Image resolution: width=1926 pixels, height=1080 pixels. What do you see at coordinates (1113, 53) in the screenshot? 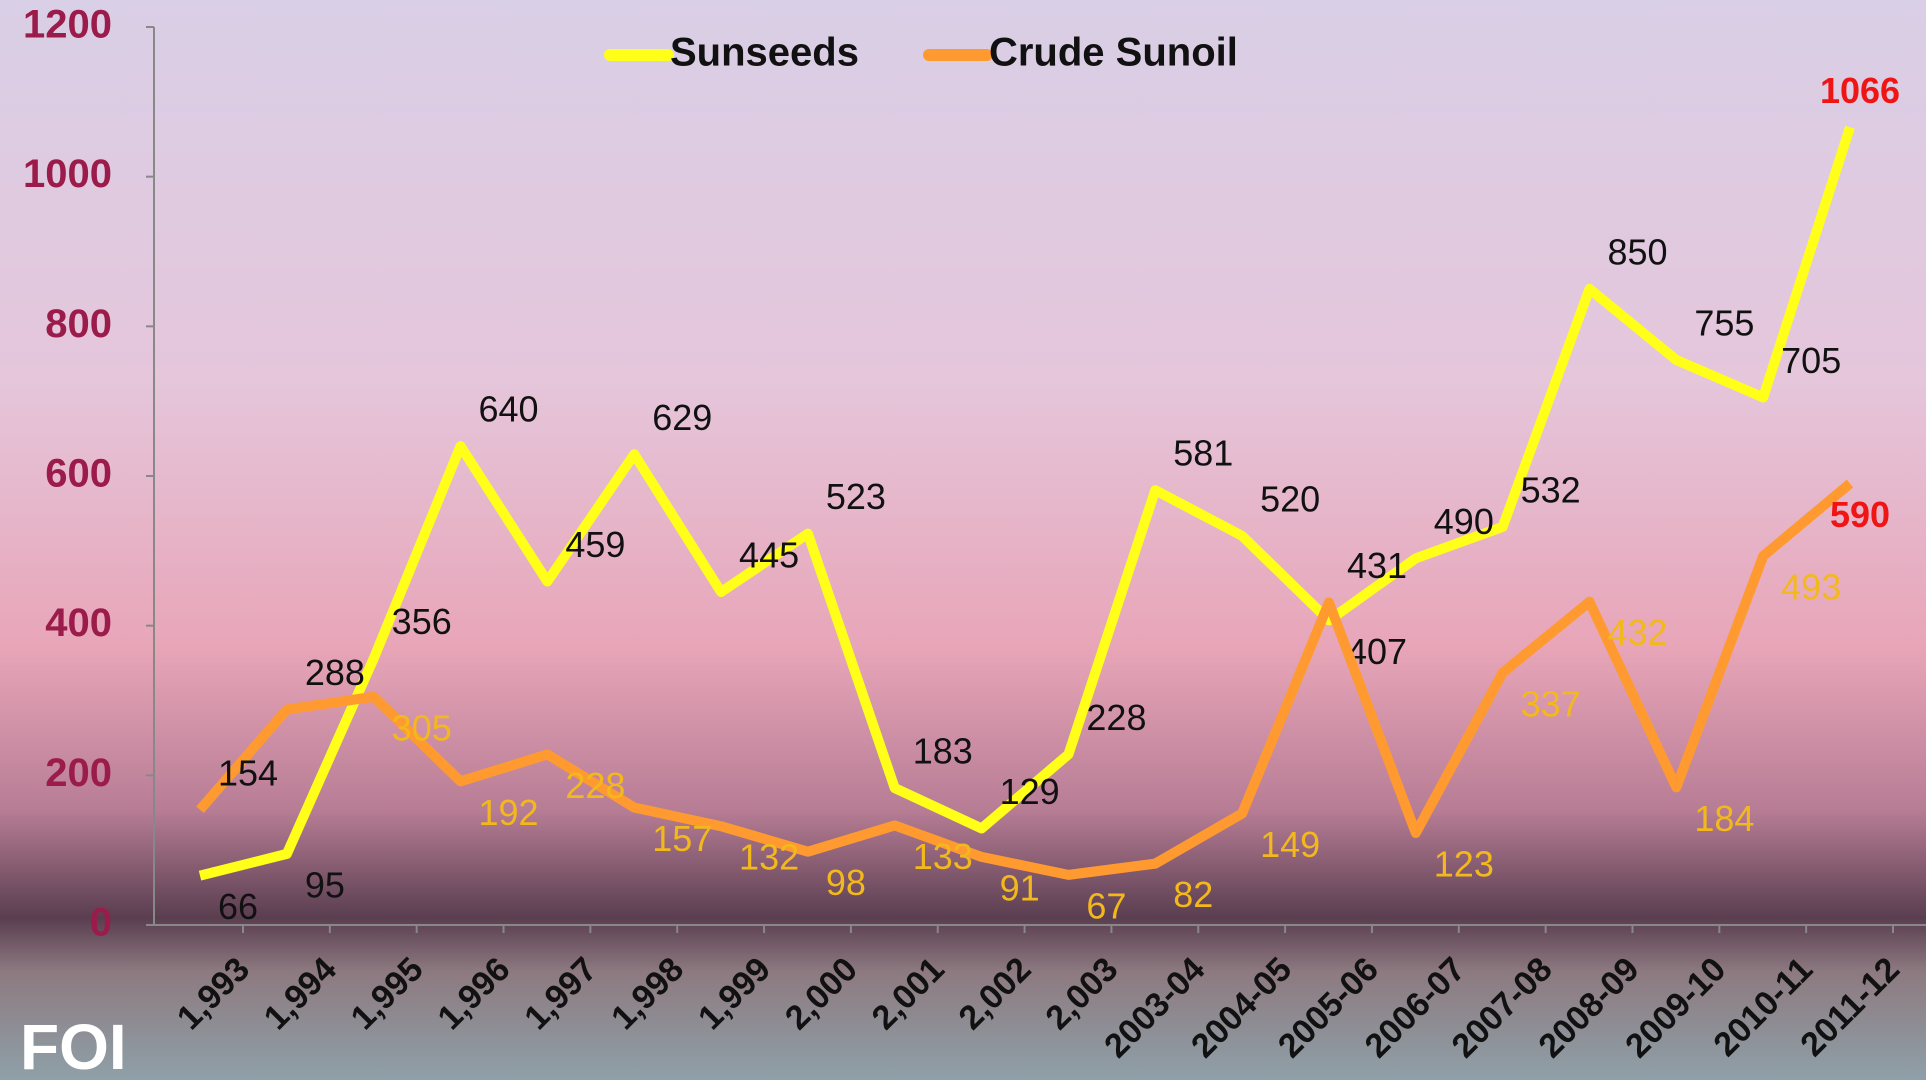
I see `legend-label: Crude Sunoil` at bounding box center [1113, 53].